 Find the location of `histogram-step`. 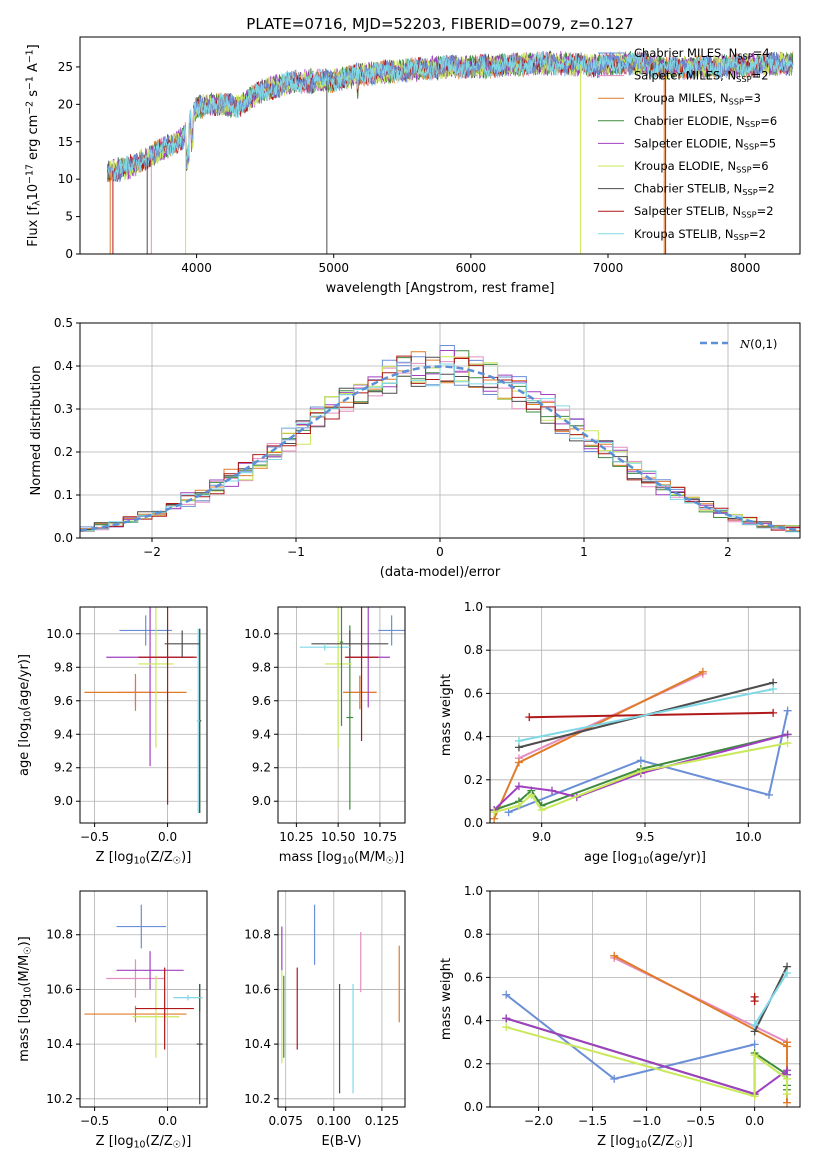

histogram-step is located at coordinates (440, 440).